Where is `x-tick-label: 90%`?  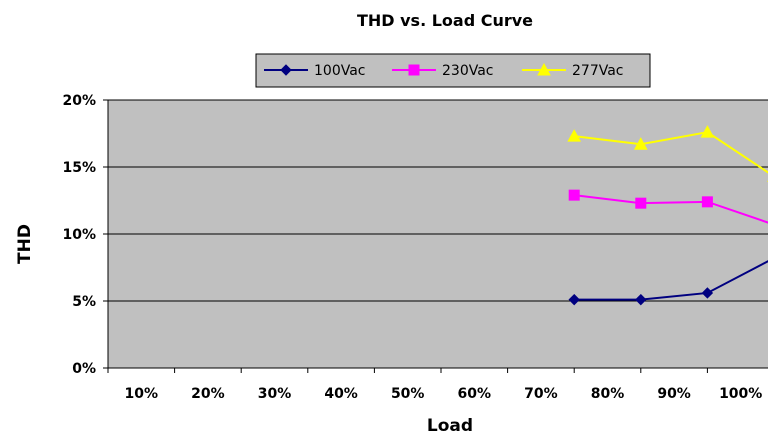
x-tick-label: 90% is located at coordinates (674, 394).